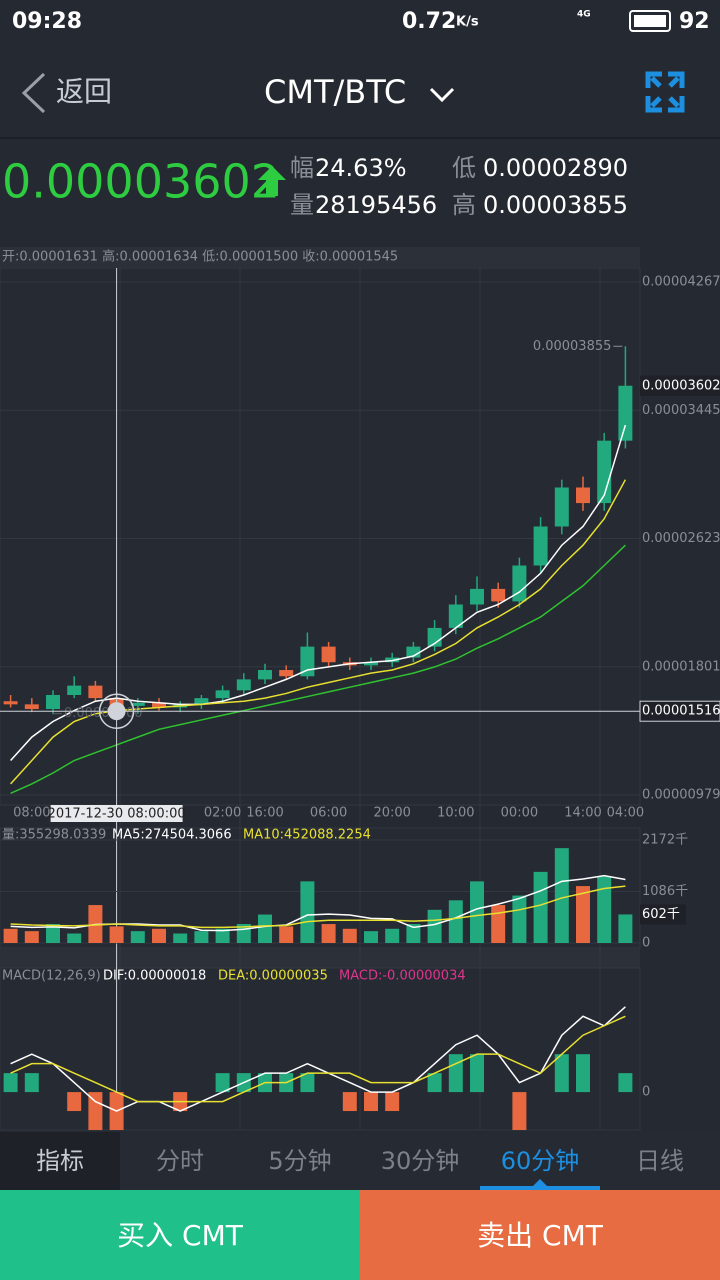 The height and width of the screenshot is (1280, 720). Describe the element at coordinates (467, 22) in the screenshot. I see `status-speed-unit: K/s` at that location.